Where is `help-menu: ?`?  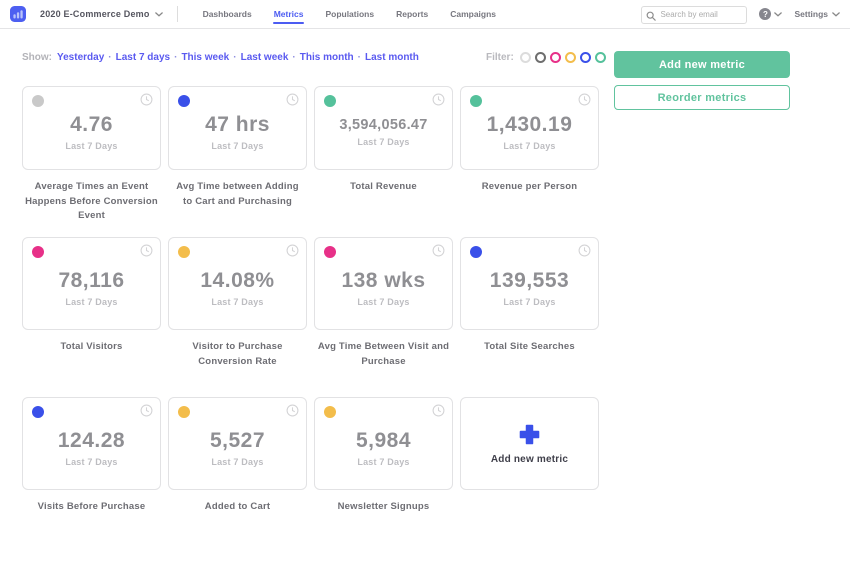
help-menu: ? is located at coordinates (771, 14).